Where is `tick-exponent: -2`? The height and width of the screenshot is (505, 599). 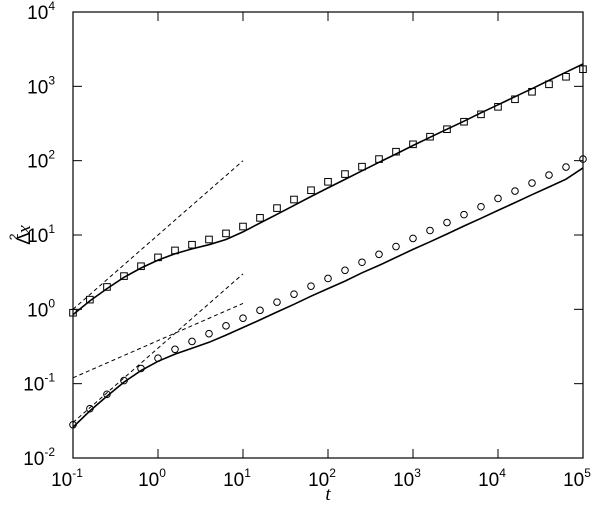
tick-exponent: -2 is located at coordinates (49, 452).